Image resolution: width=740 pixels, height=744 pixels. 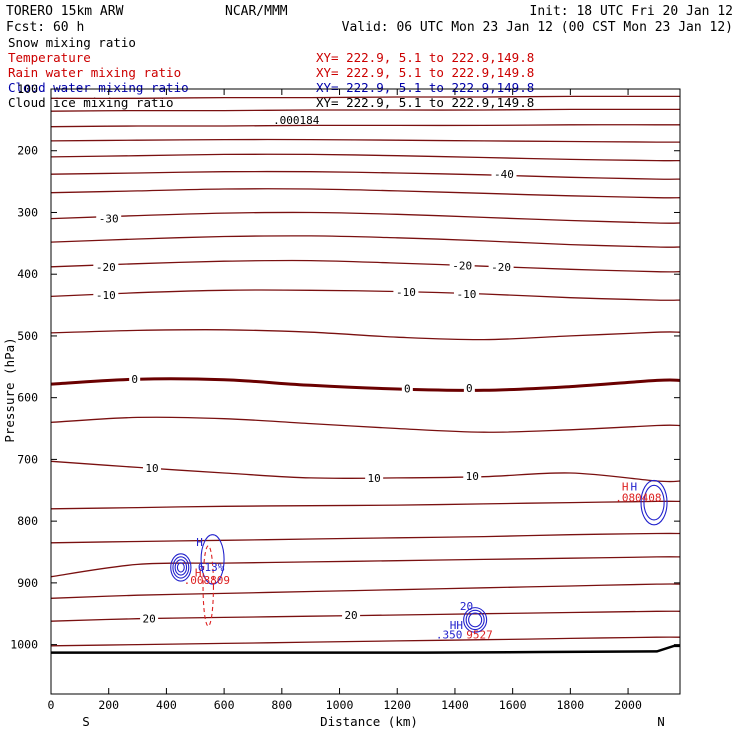 I want to click on x-tick-label: 2000, so click(x=628, y=705).